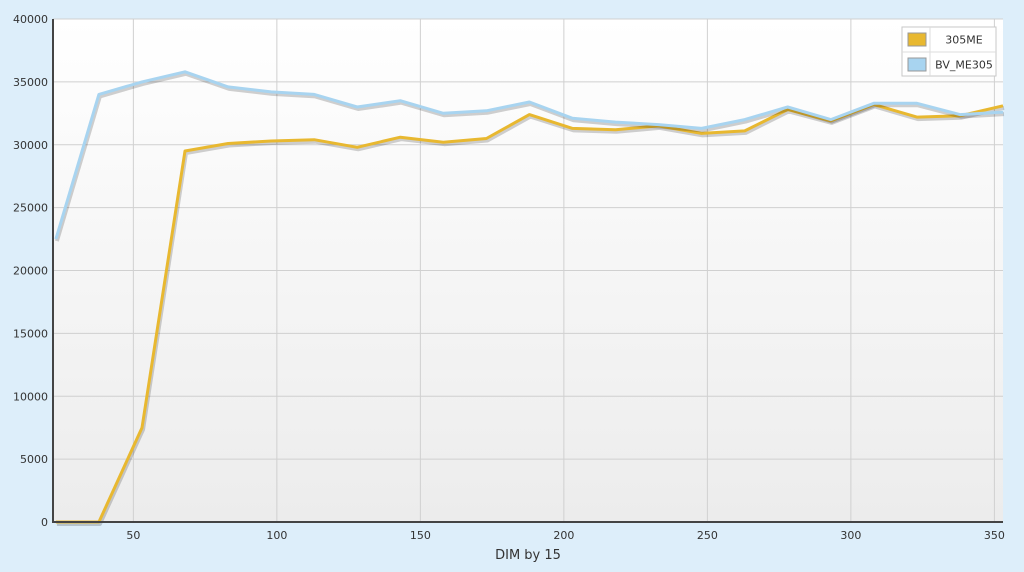 Image resolution: width=1024 pixels, height=572 pixels. Describe the element at coordinates (528, 555) in the screenshot. I see `x-axis-title: DIM by 15` at that location.